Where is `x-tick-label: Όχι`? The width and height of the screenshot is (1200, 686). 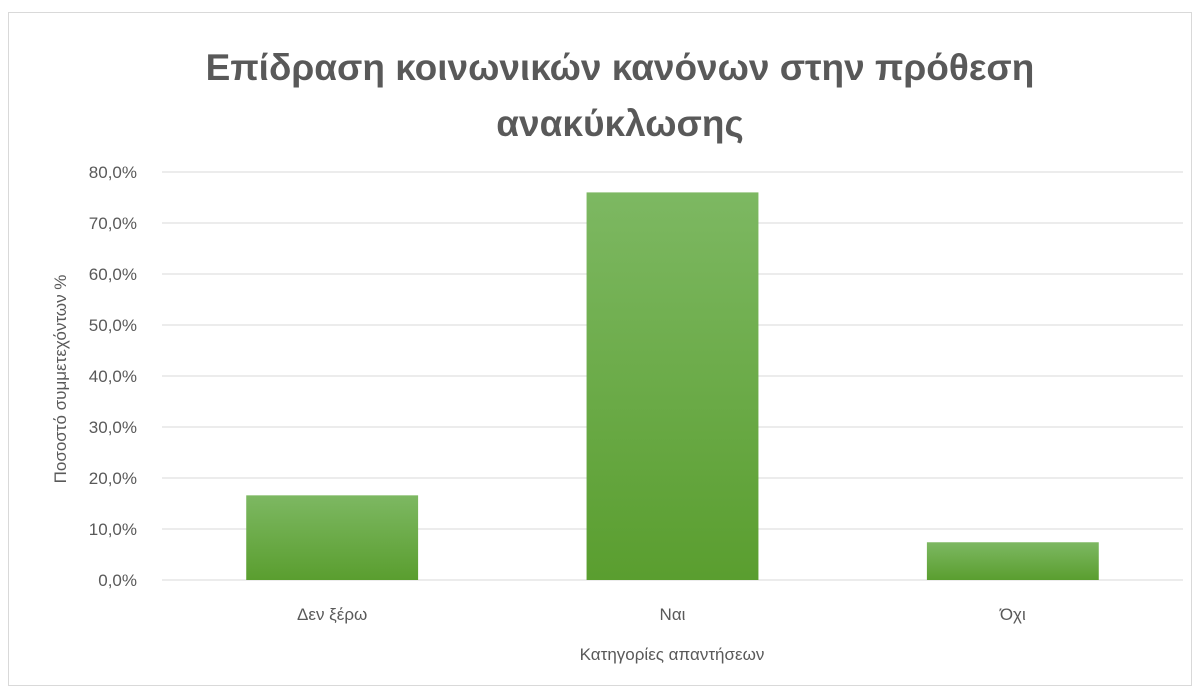 x-tick-label: Όχι is located at coordinates (1012, 614).